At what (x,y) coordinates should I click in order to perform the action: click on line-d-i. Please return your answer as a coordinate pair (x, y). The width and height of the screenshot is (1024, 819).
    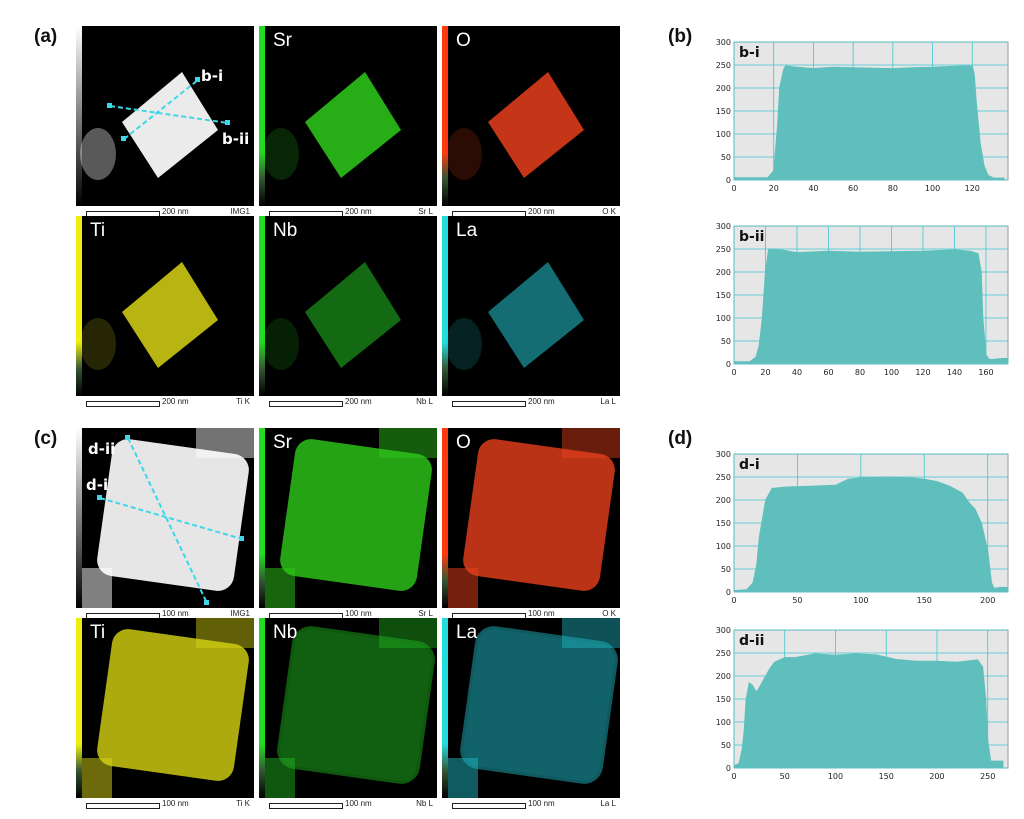
    Looking at the image, I should click on (171, 518).